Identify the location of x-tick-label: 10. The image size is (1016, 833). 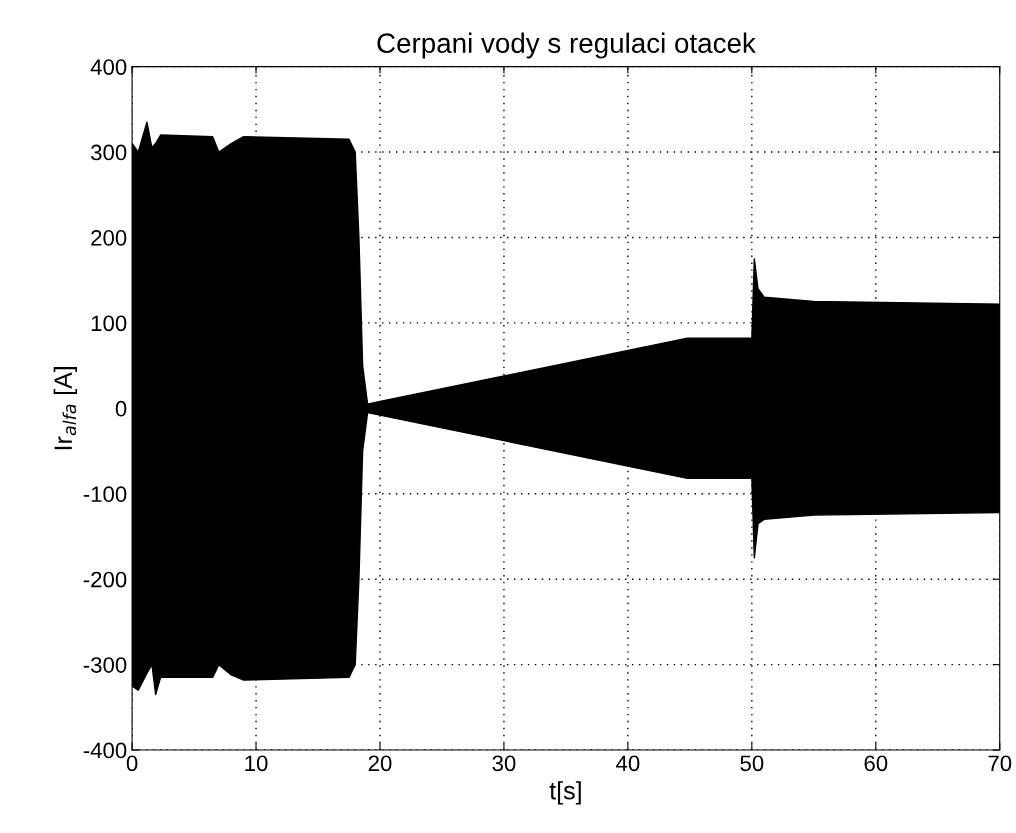
(256, 763).